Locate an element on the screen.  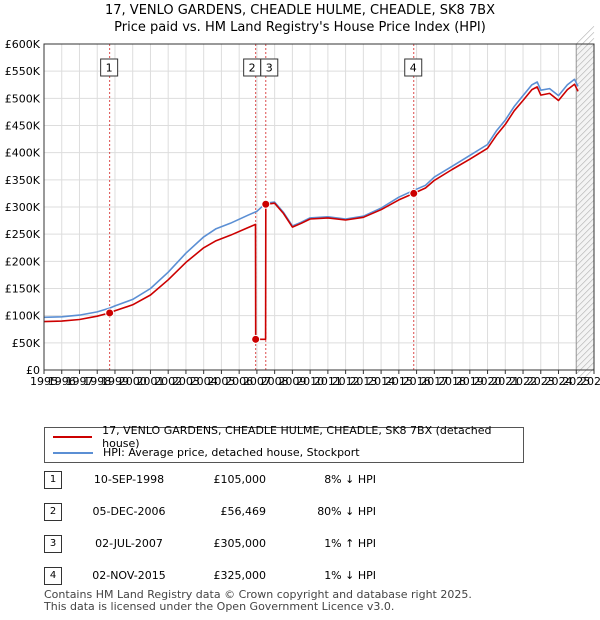
x-tick-label: 2007 is located at coordinates (257, 381).